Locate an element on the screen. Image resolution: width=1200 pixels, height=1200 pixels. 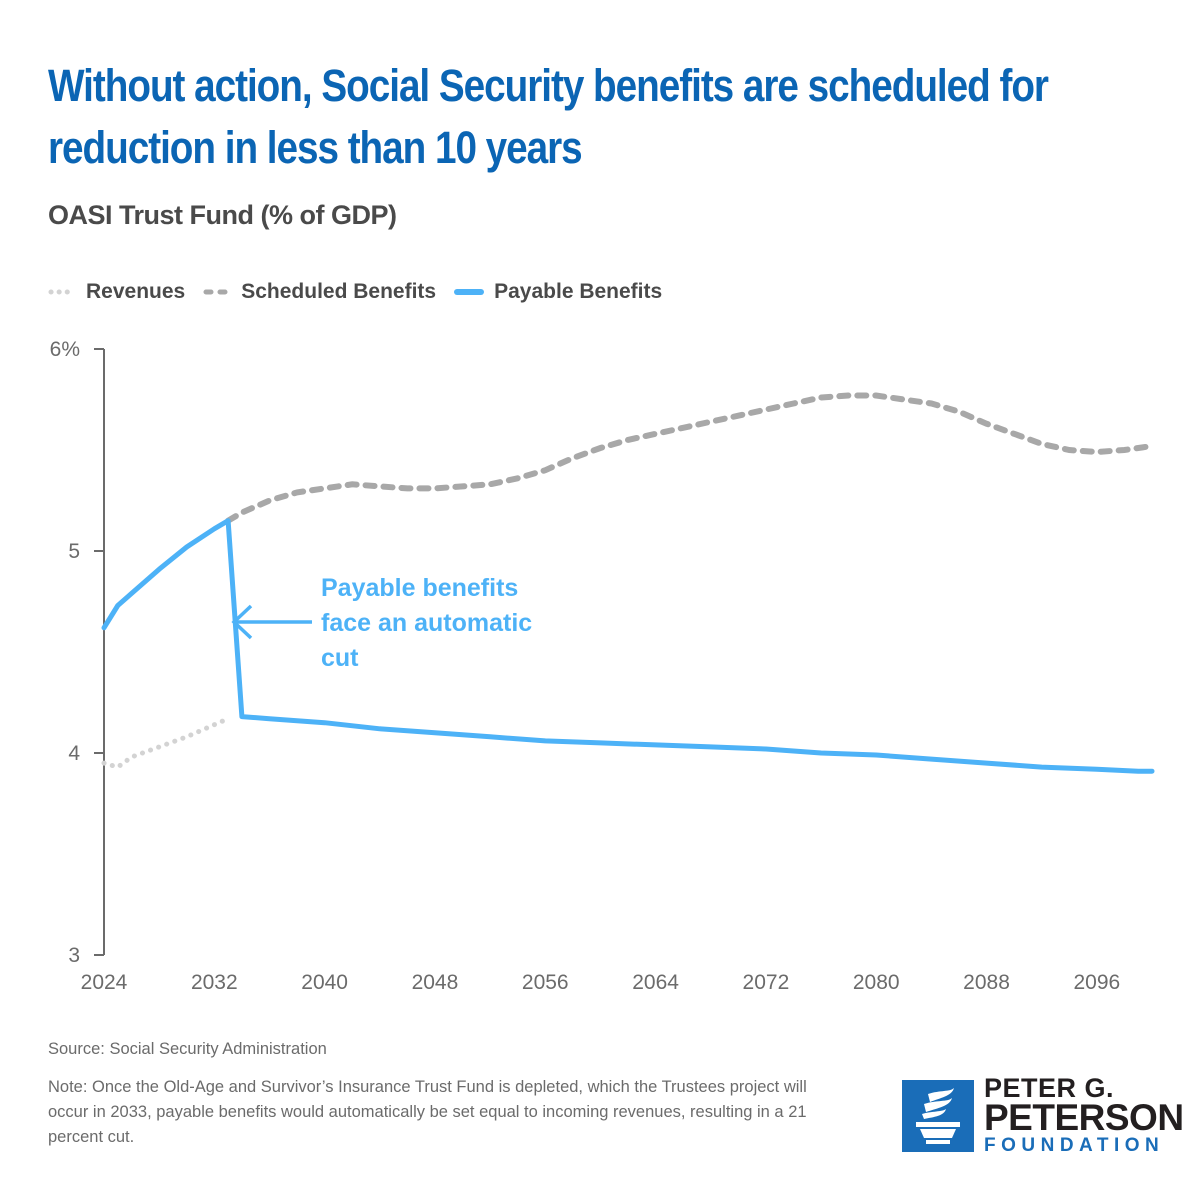
legend-item-scheduled: Scheduled Benefits is located at coordinates (319, 292).